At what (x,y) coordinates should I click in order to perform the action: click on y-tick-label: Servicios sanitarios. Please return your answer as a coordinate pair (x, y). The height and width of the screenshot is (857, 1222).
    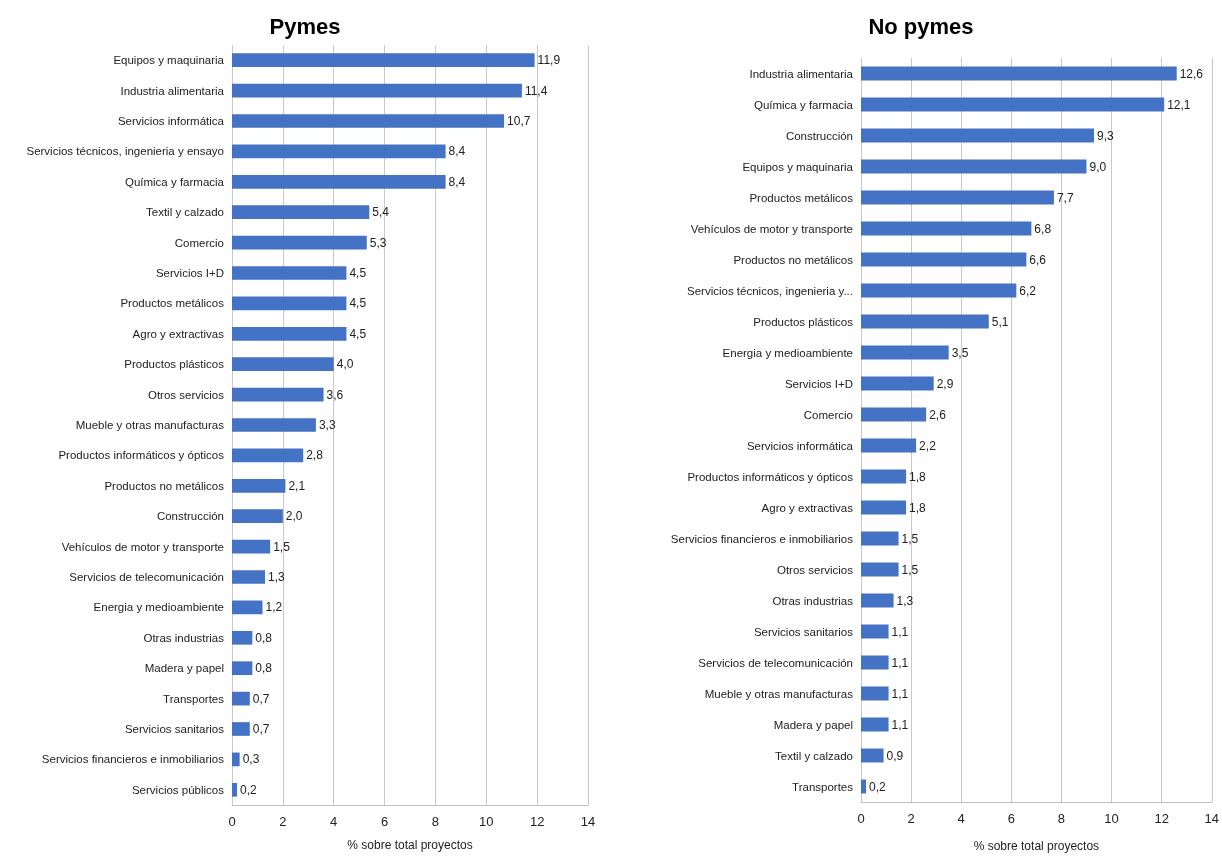
    Looking at the image, I should click on (803, 631).